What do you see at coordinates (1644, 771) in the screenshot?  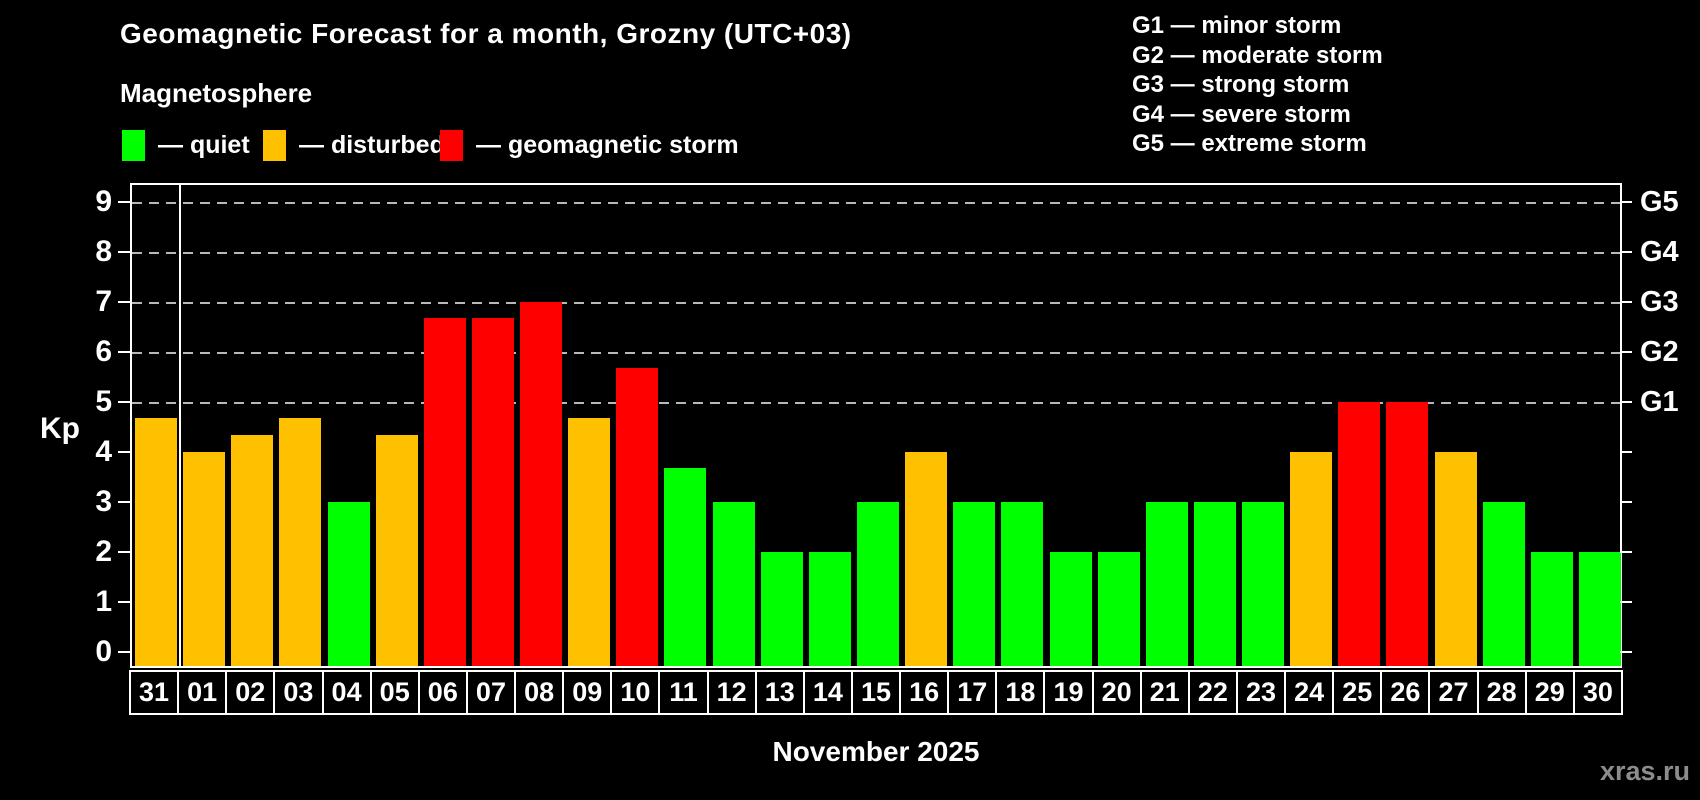 I see `watermark: xras.ru` at bounding box center [1644, 771].